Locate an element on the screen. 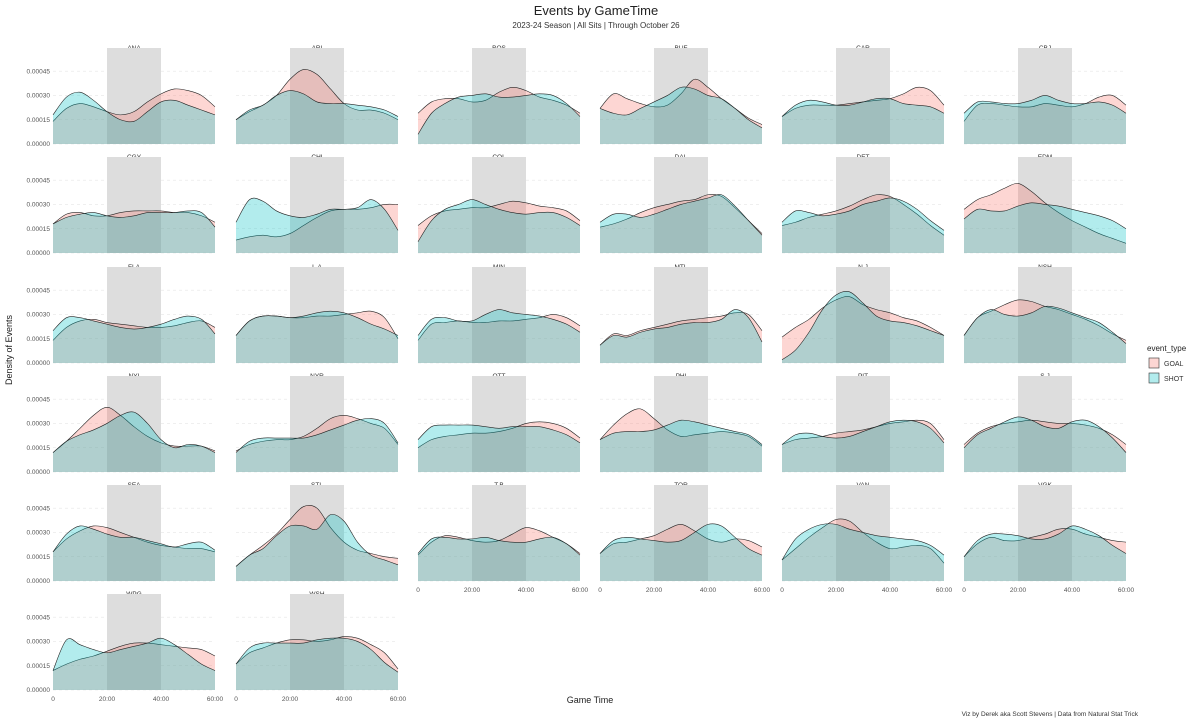  x-tick-label: 0 is located at coordinates (53, 699).